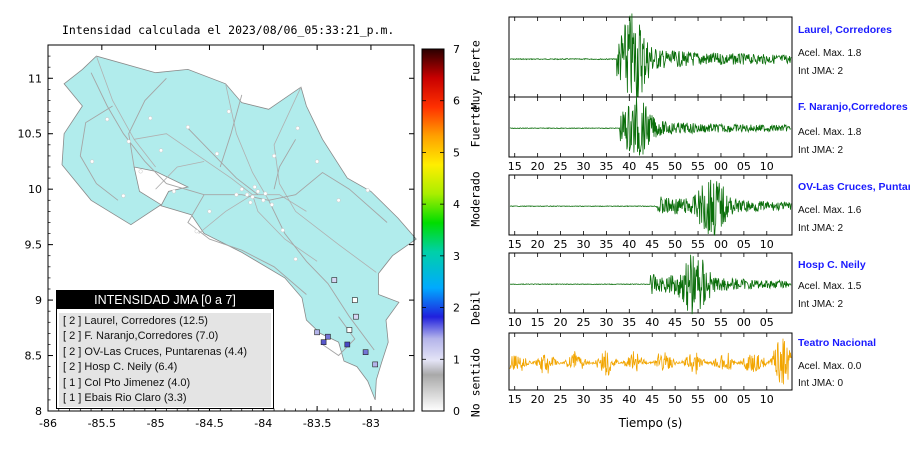 The height and width of the screenshot is (464, 910). Describe the element at coordinates (721, 322) in the screenshot. I see `time-tick-label: 55` at that location.